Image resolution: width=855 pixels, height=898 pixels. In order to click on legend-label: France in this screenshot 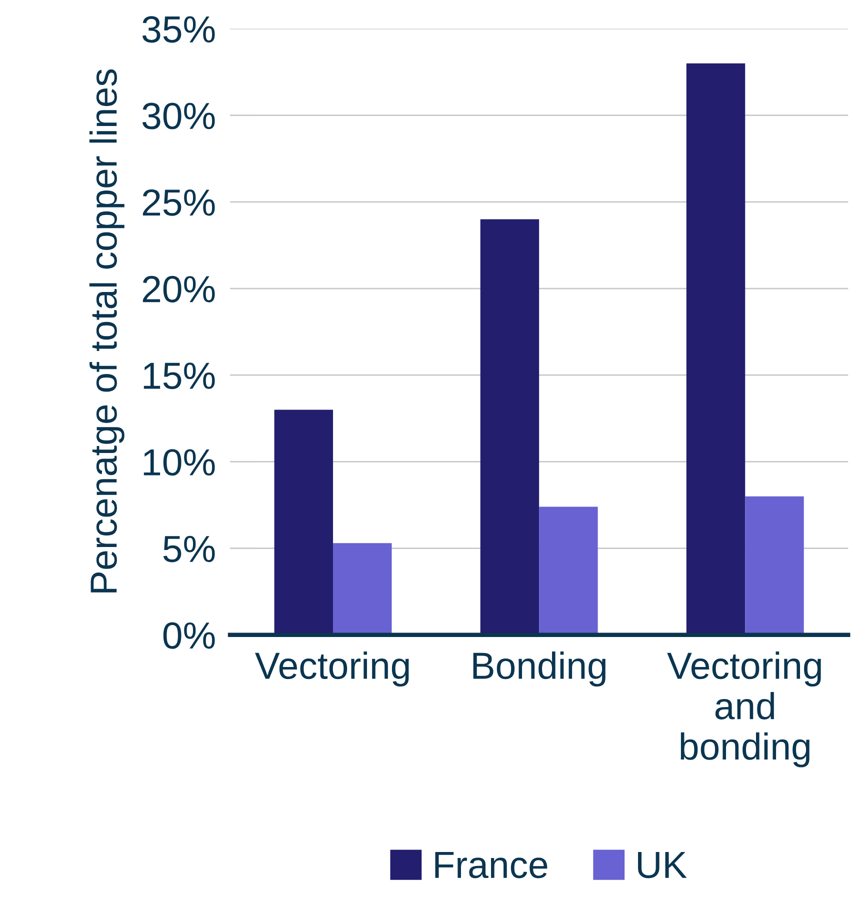, I will do `click(491, 865)`.